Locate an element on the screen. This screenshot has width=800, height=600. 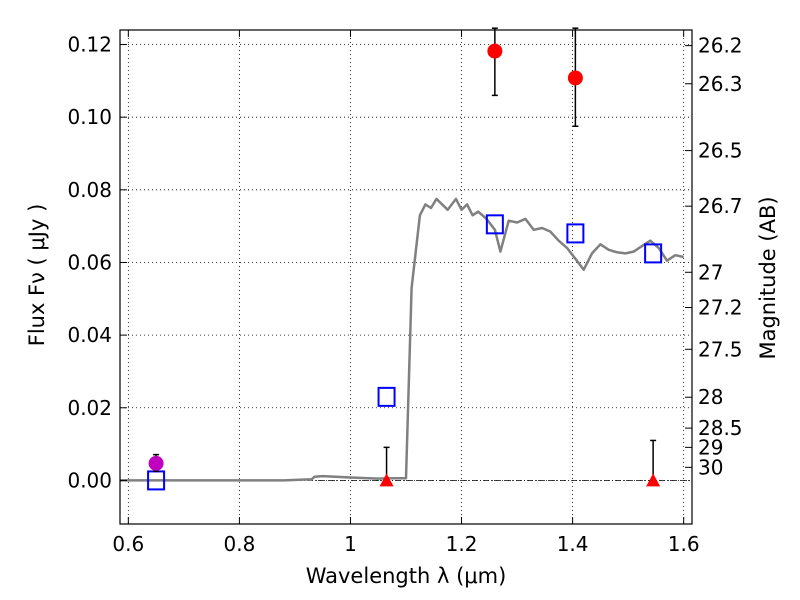
magnitude-tick-label: 28.5 is located at coordinates (720, 428).